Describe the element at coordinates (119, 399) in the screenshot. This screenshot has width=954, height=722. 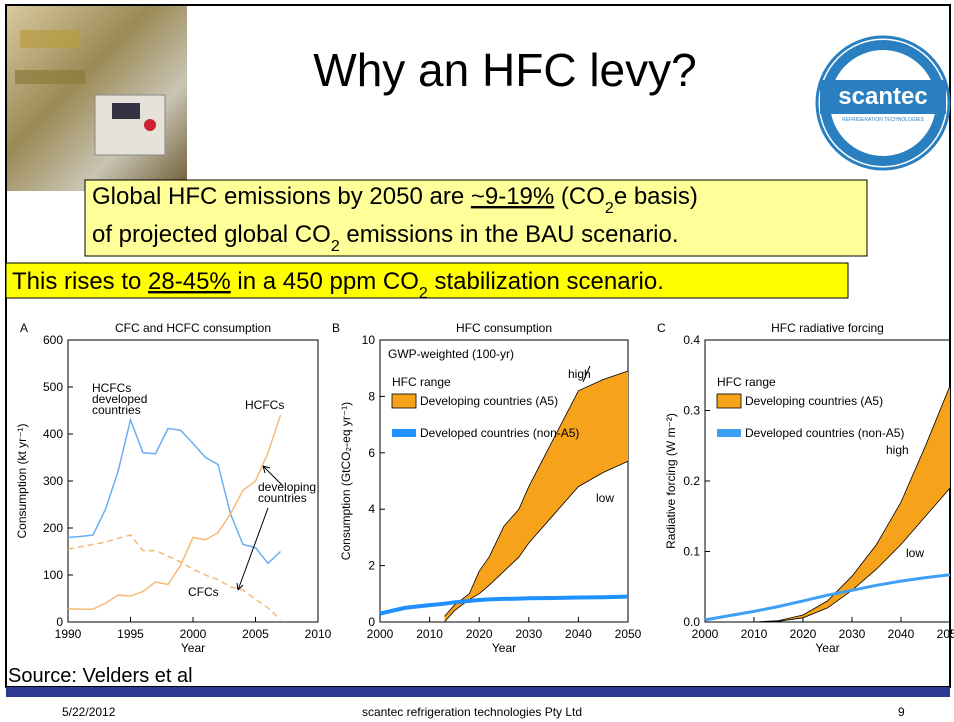
I see `annotation: developed` at that location.